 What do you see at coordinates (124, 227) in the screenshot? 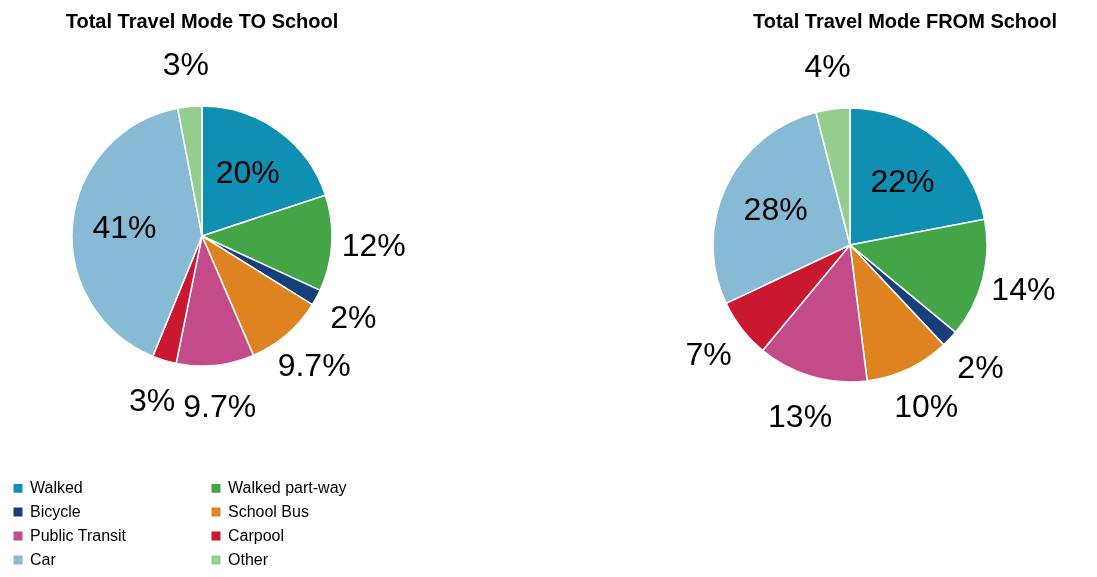
I see `data-label: 41%` at bounding box center [124, 227].